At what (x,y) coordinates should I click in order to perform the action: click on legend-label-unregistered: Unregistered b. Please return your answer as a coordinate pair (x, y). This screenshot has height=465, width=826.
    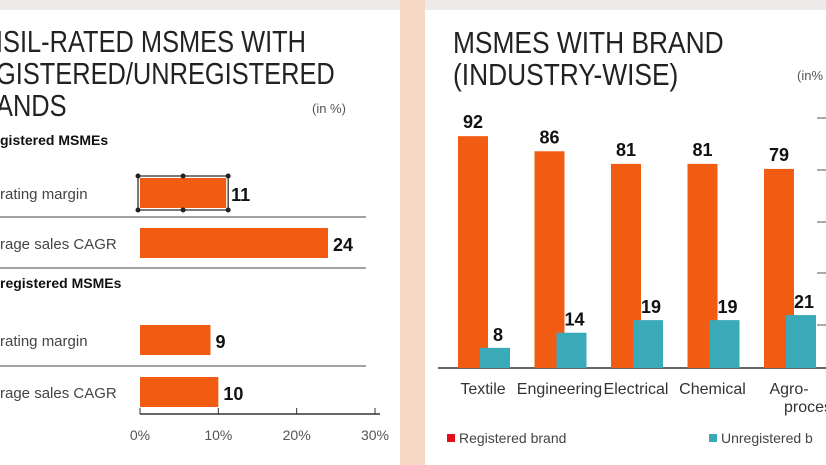
    Looking at the image, I should click on (767, 438).